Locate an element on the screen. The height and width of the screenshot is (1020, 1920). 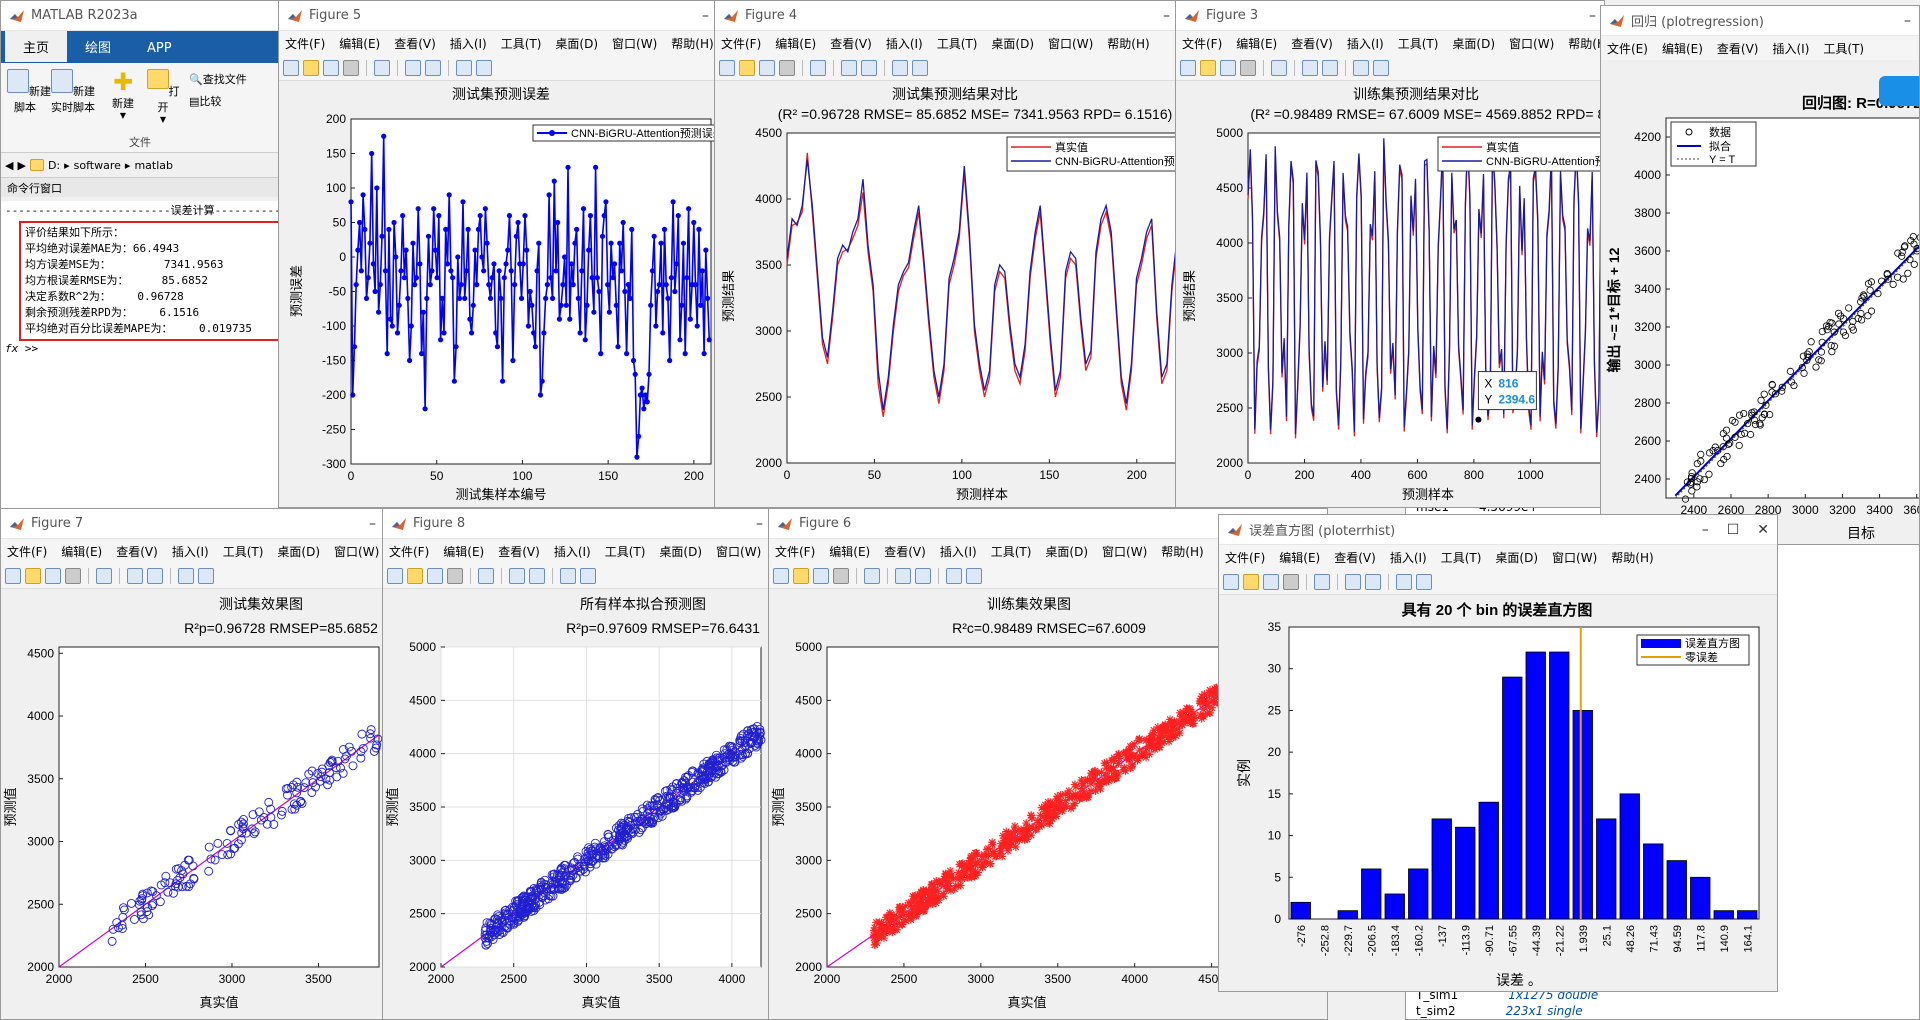
tab-home: 主页 is located at coordinates (36, 46).